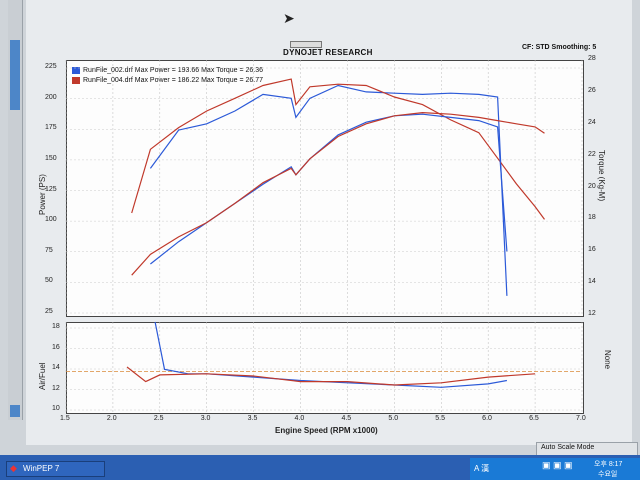 This screenshot has width=640, height=480. Describe the element at coordinates (592, 122) in the screenshot. I see `torque-tick-label: 24` at that location.